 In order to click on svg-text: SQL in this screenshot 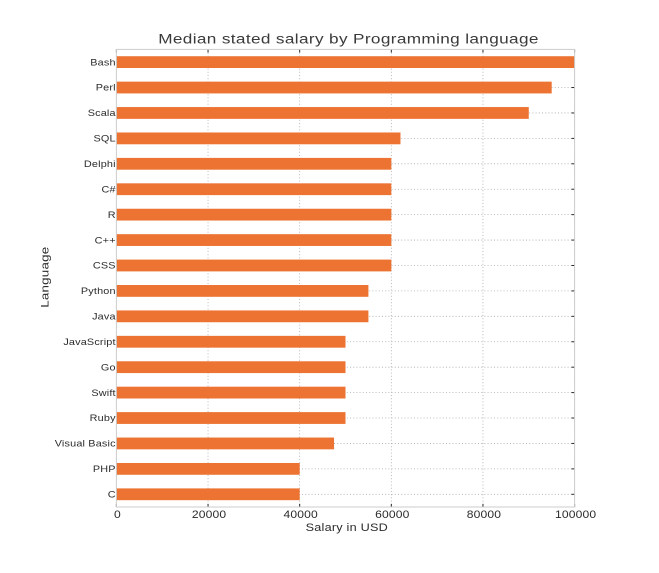, I will do `click(104, 139)`.